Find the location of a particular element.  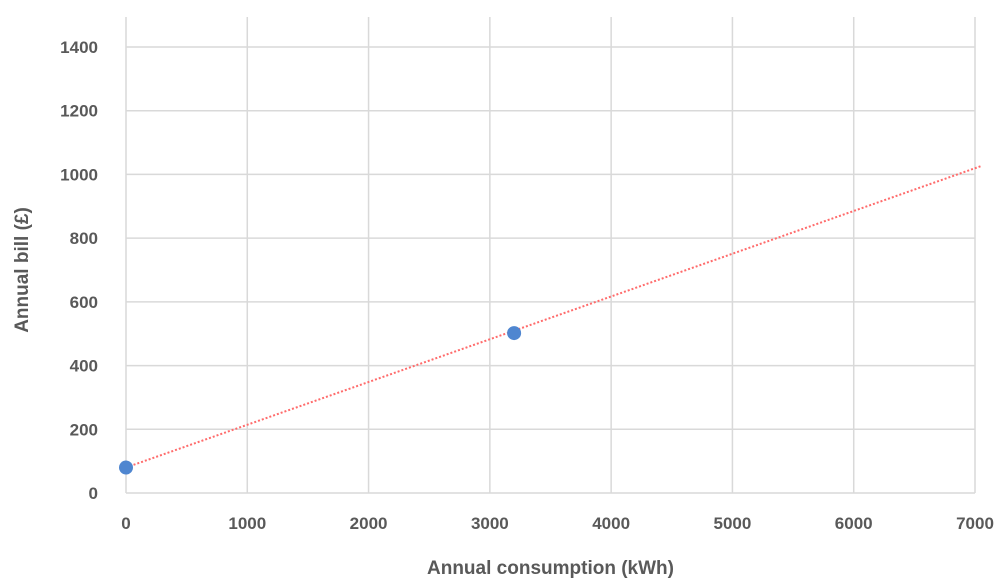

y-tick-label: 800 is located at coordinates (84, 238).